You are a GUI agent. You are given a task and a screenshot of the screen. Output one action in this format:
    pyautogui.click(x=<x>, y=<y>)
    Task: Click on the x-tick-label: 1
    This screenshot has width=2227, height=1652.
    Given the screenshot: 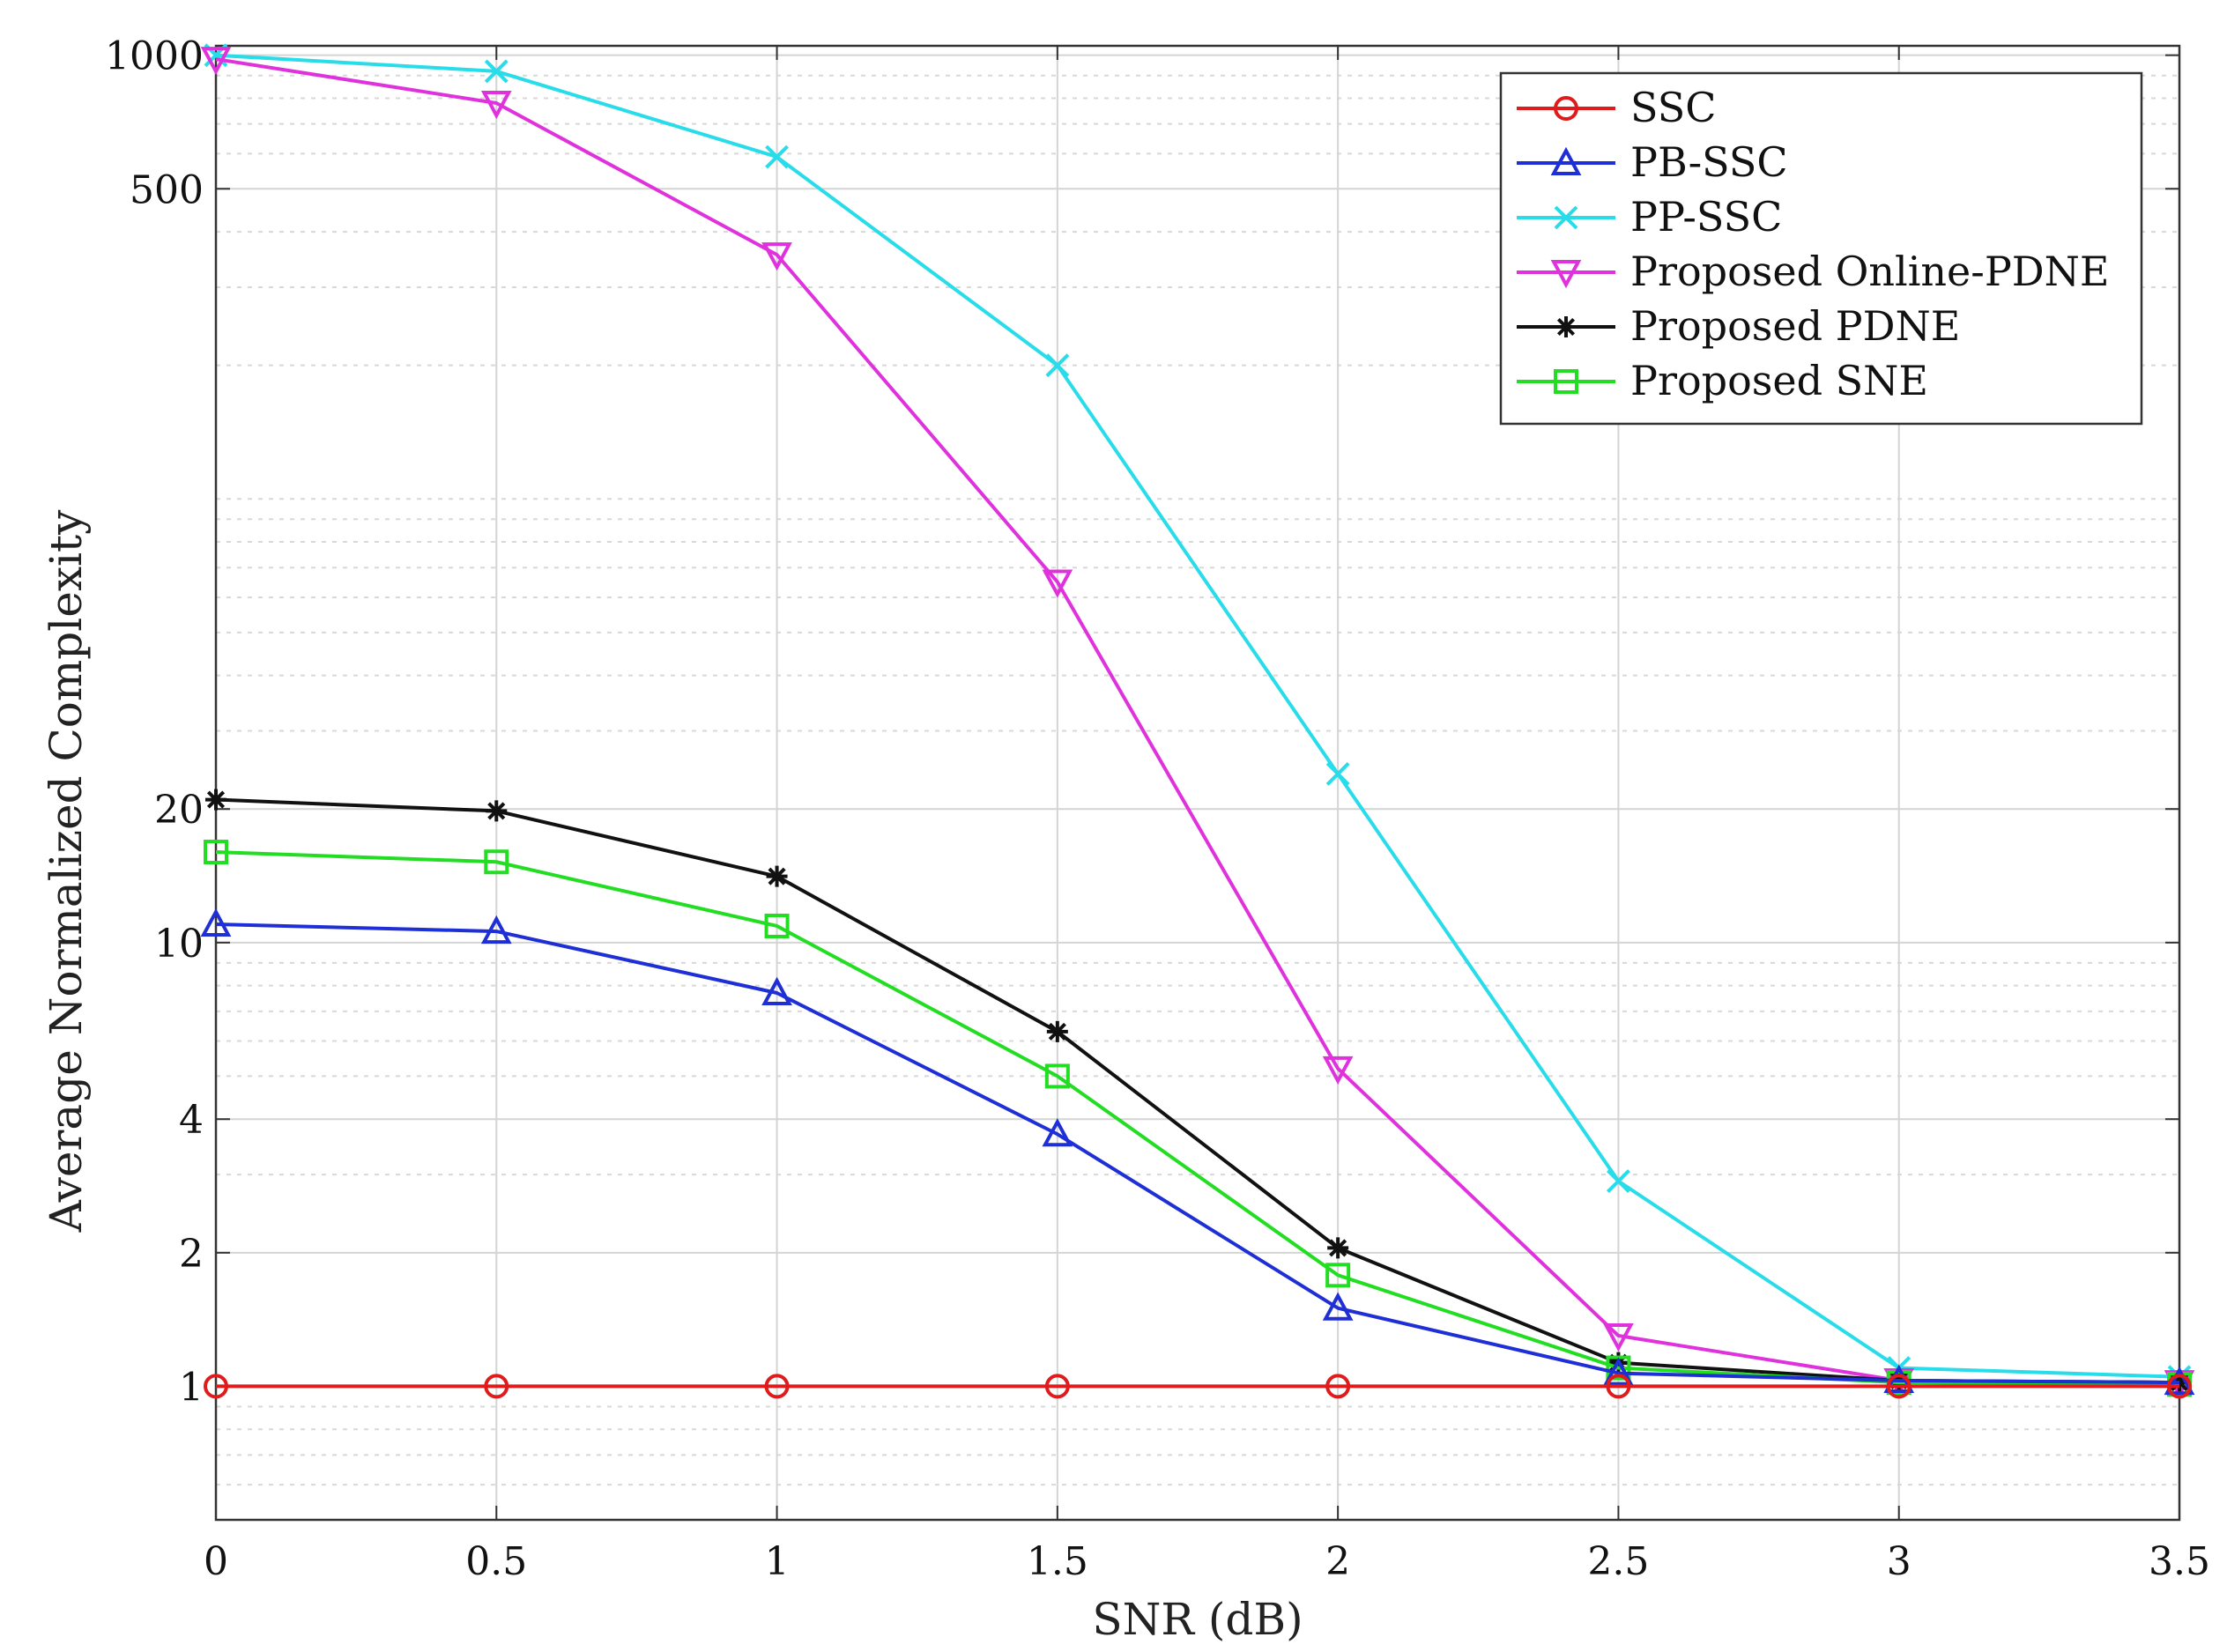 What is the action you would take?
    pyautogui.click(x=777, y=1561)
    